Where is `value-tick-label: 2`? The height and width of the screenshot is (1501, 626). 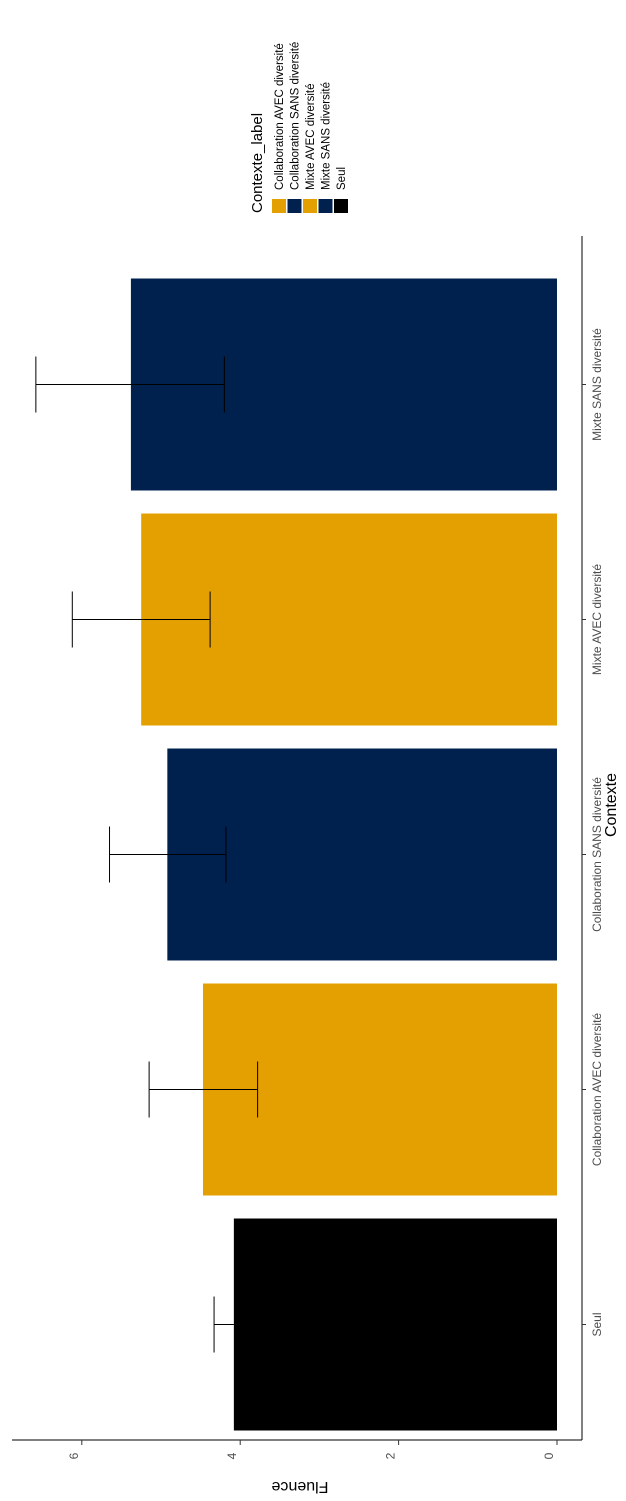
value-tick-label: 2 is located at coordinates (391, 1455).